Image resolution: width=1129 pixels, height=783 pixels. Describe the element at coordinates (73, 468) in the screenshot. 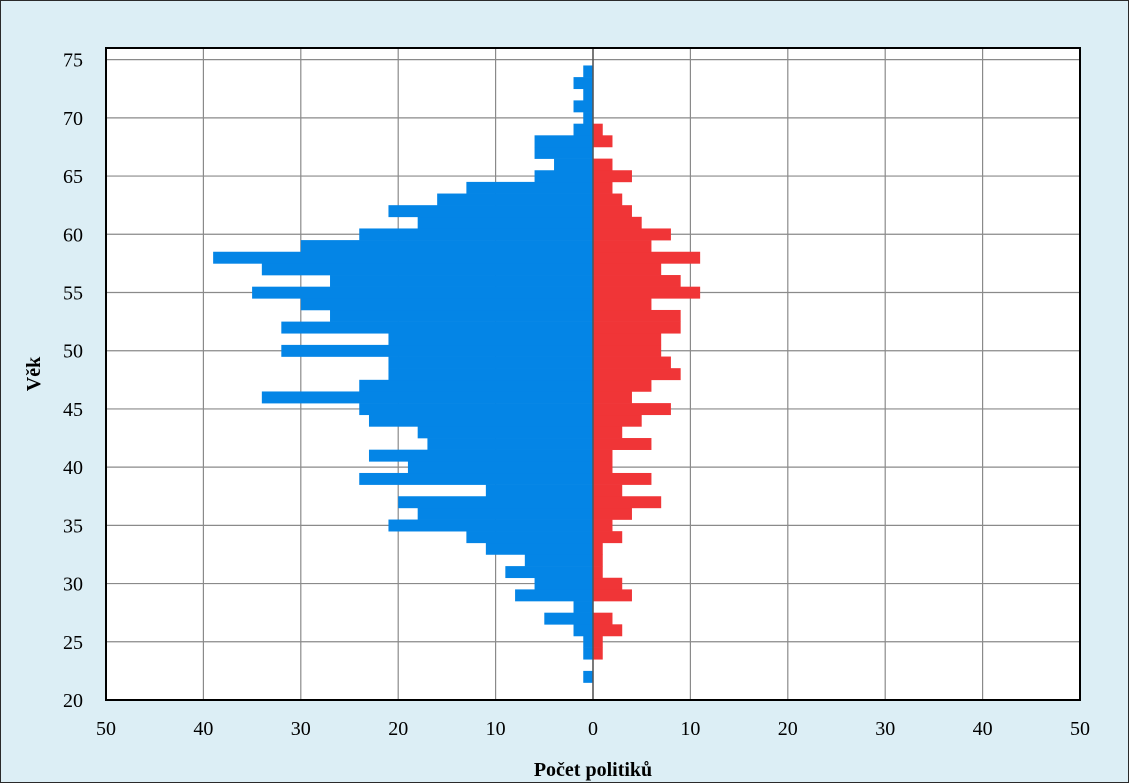

I see `y-tick-label: 40` at that location.